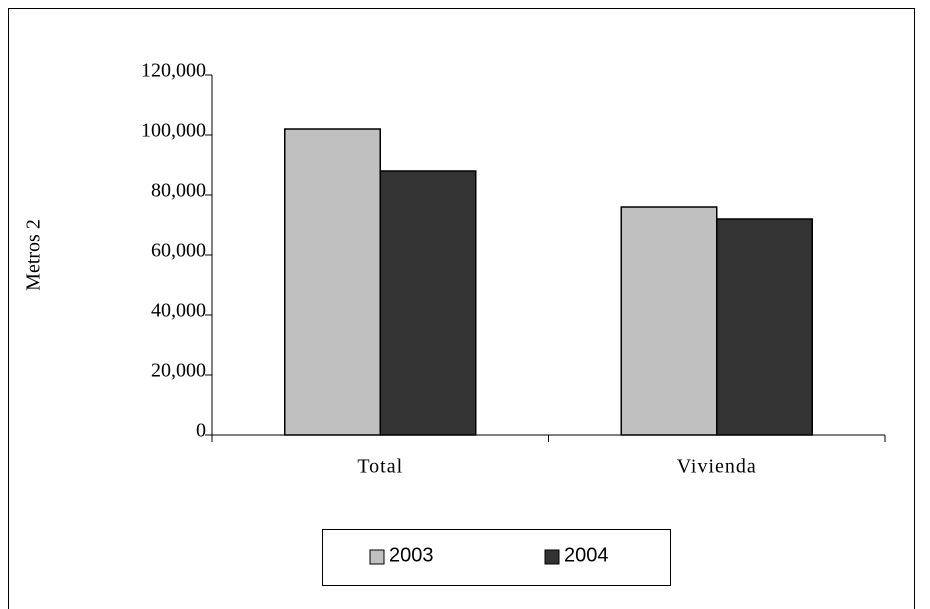 This screenshot has width=930, height=609. What do you see at coordinates (34, 255) in the screenshot?
I see `y-axis-label: Metros 2` at bounding box center [34, 255].